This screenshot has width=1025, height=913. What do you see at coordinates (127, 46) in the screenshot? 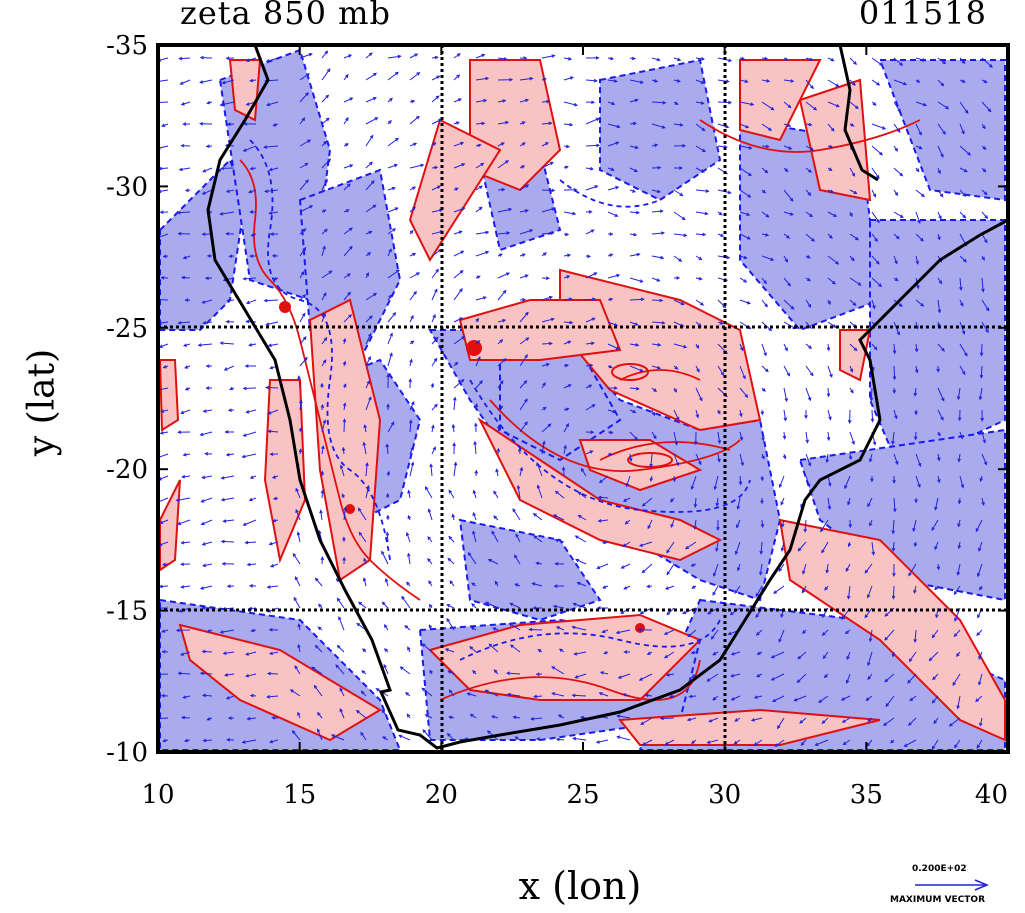
I see `y-tick-label: -35` at bounding box center [127, 46].